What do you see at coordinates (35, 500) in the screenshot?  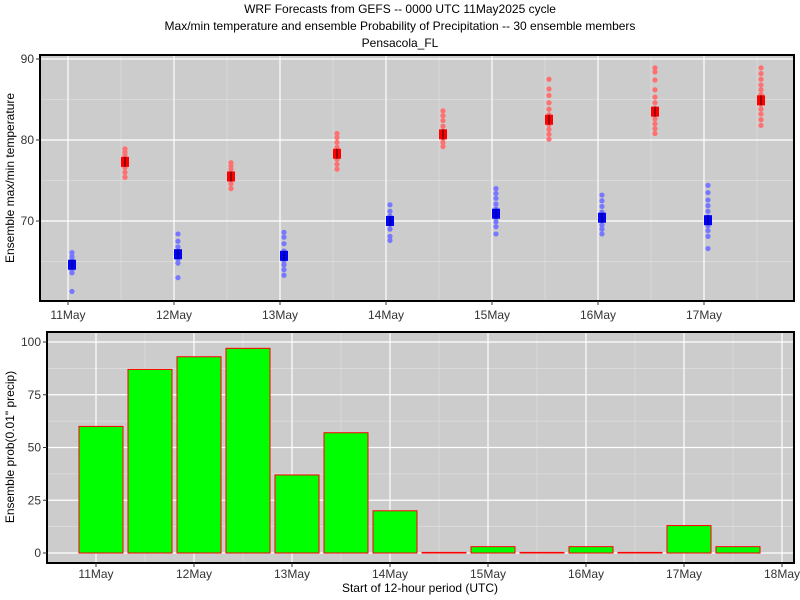 I see `y-tick-label: 25` at bounding box center [35, 500].